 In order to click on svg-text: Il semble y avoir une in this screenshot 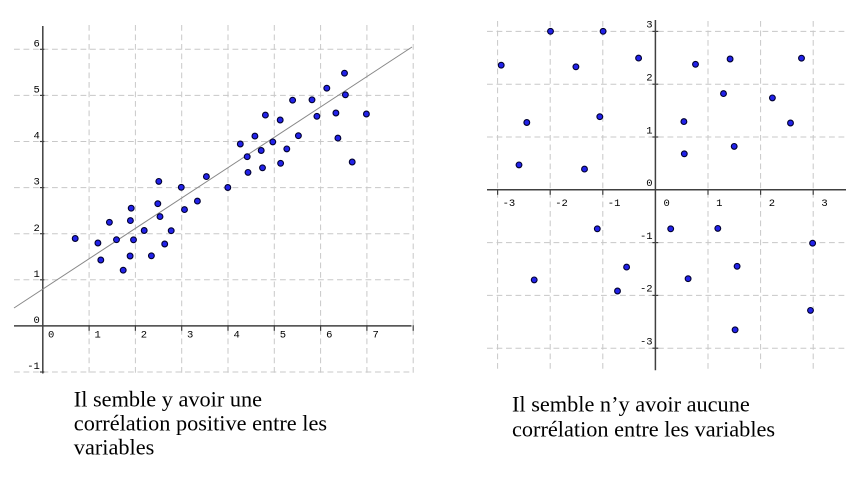, I will do `click(168, 398)`.